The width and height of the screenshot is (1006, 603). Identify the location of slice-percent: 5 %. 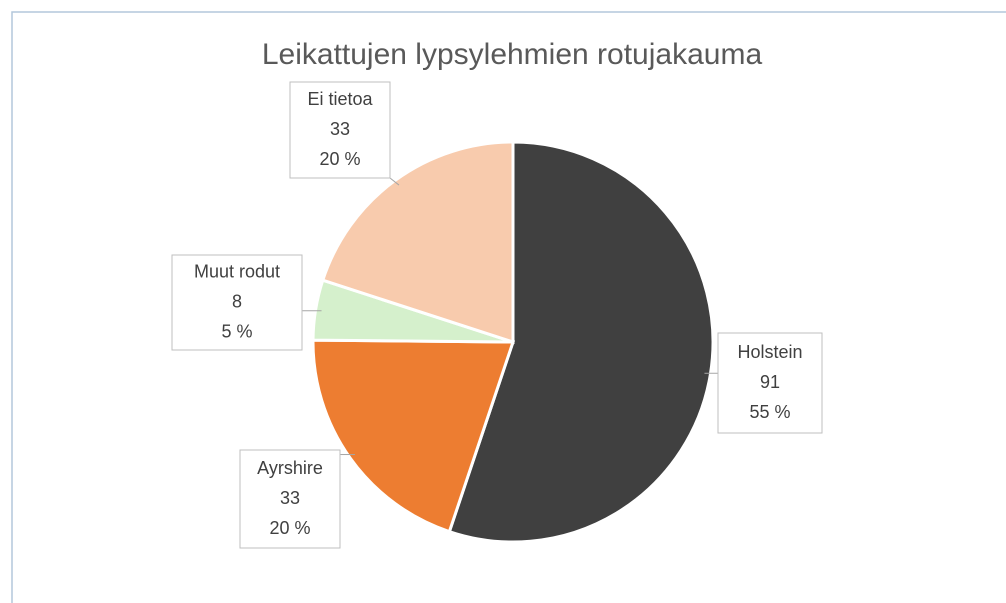
(236, 331).